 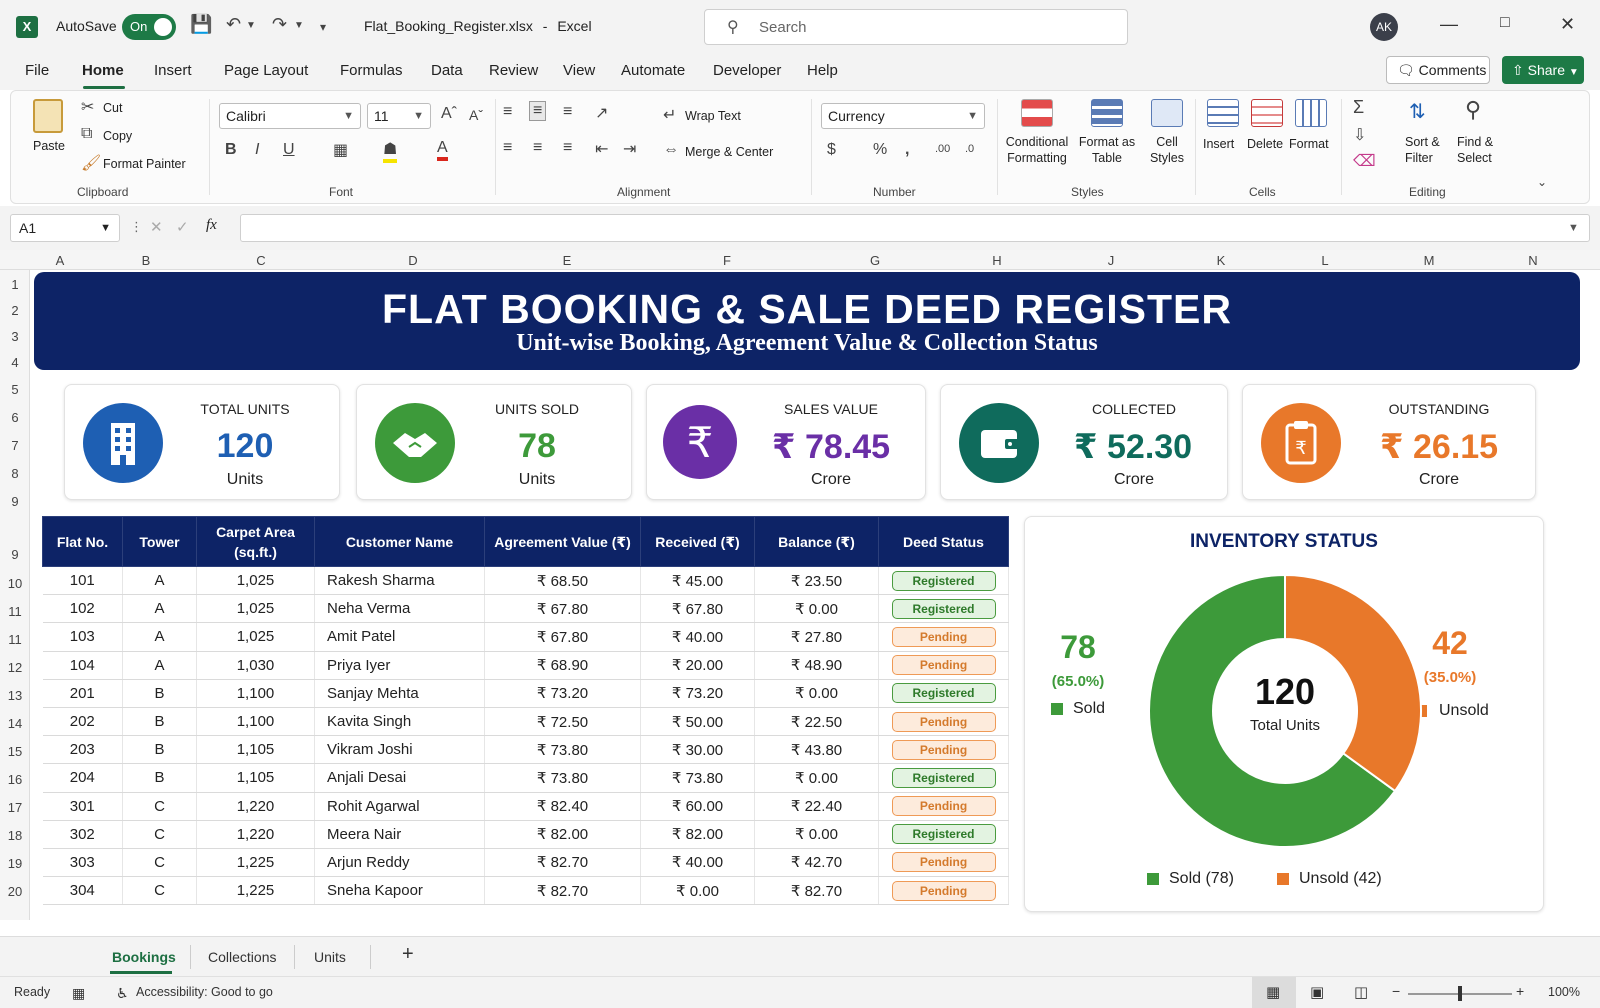 I want to click on name-box: A1 ▼, so click(x=65, y=228).